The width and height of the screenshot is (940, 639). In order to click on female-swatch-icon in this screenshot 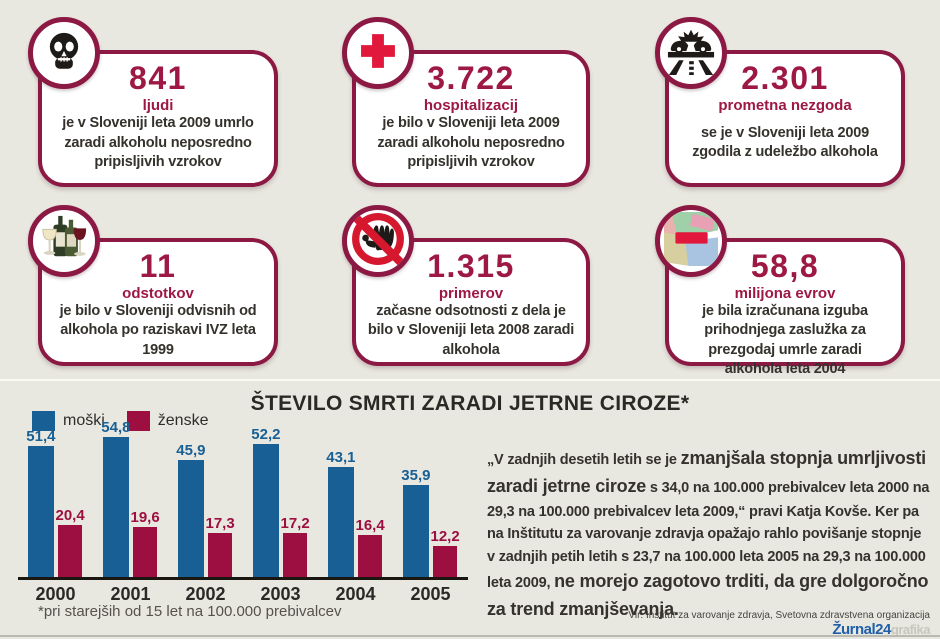, I will do `click(138, 421)`.